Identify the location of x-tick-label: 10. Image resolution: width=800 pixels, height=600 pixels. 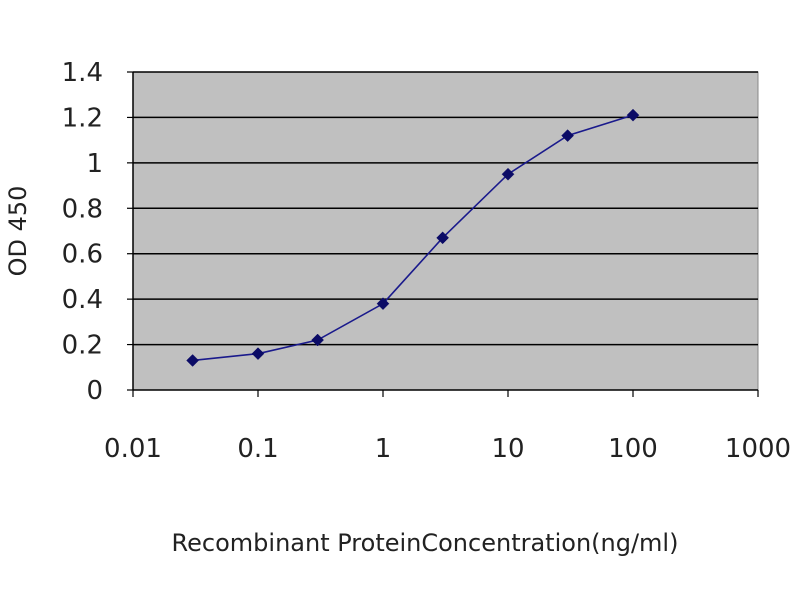
(507, 449).